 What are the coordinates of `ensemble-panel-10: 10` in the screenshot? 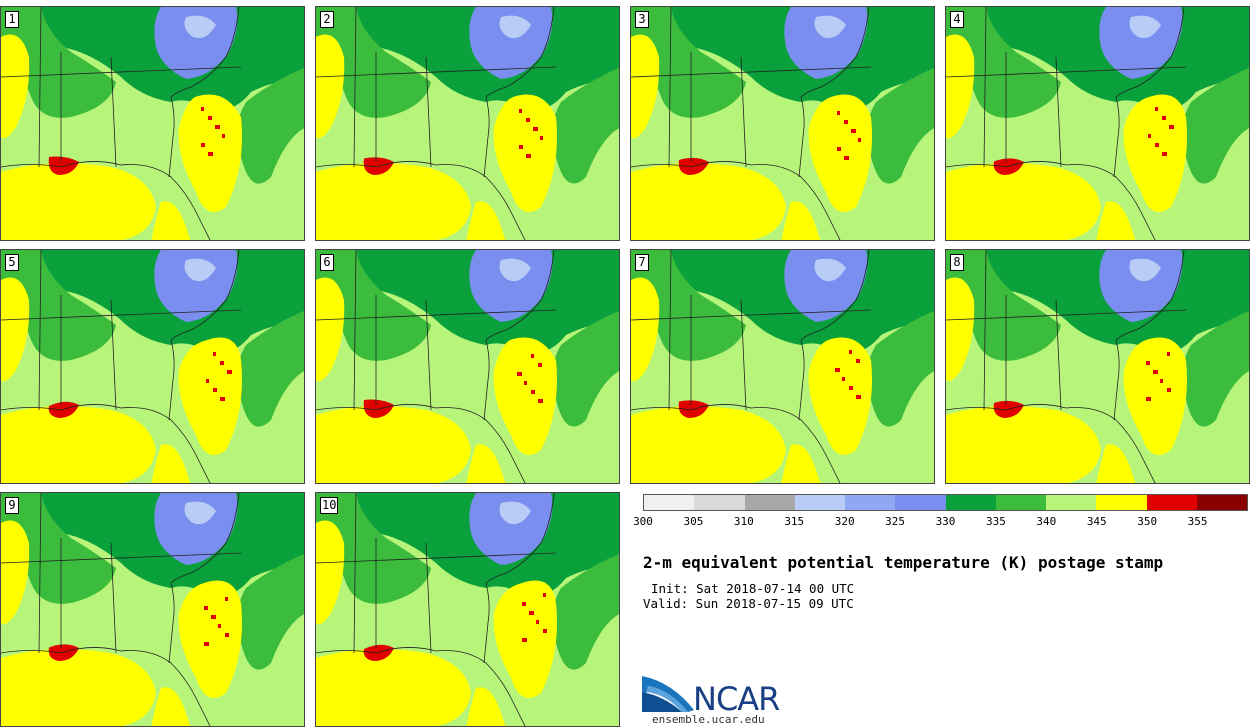 It's located at (467, 609).